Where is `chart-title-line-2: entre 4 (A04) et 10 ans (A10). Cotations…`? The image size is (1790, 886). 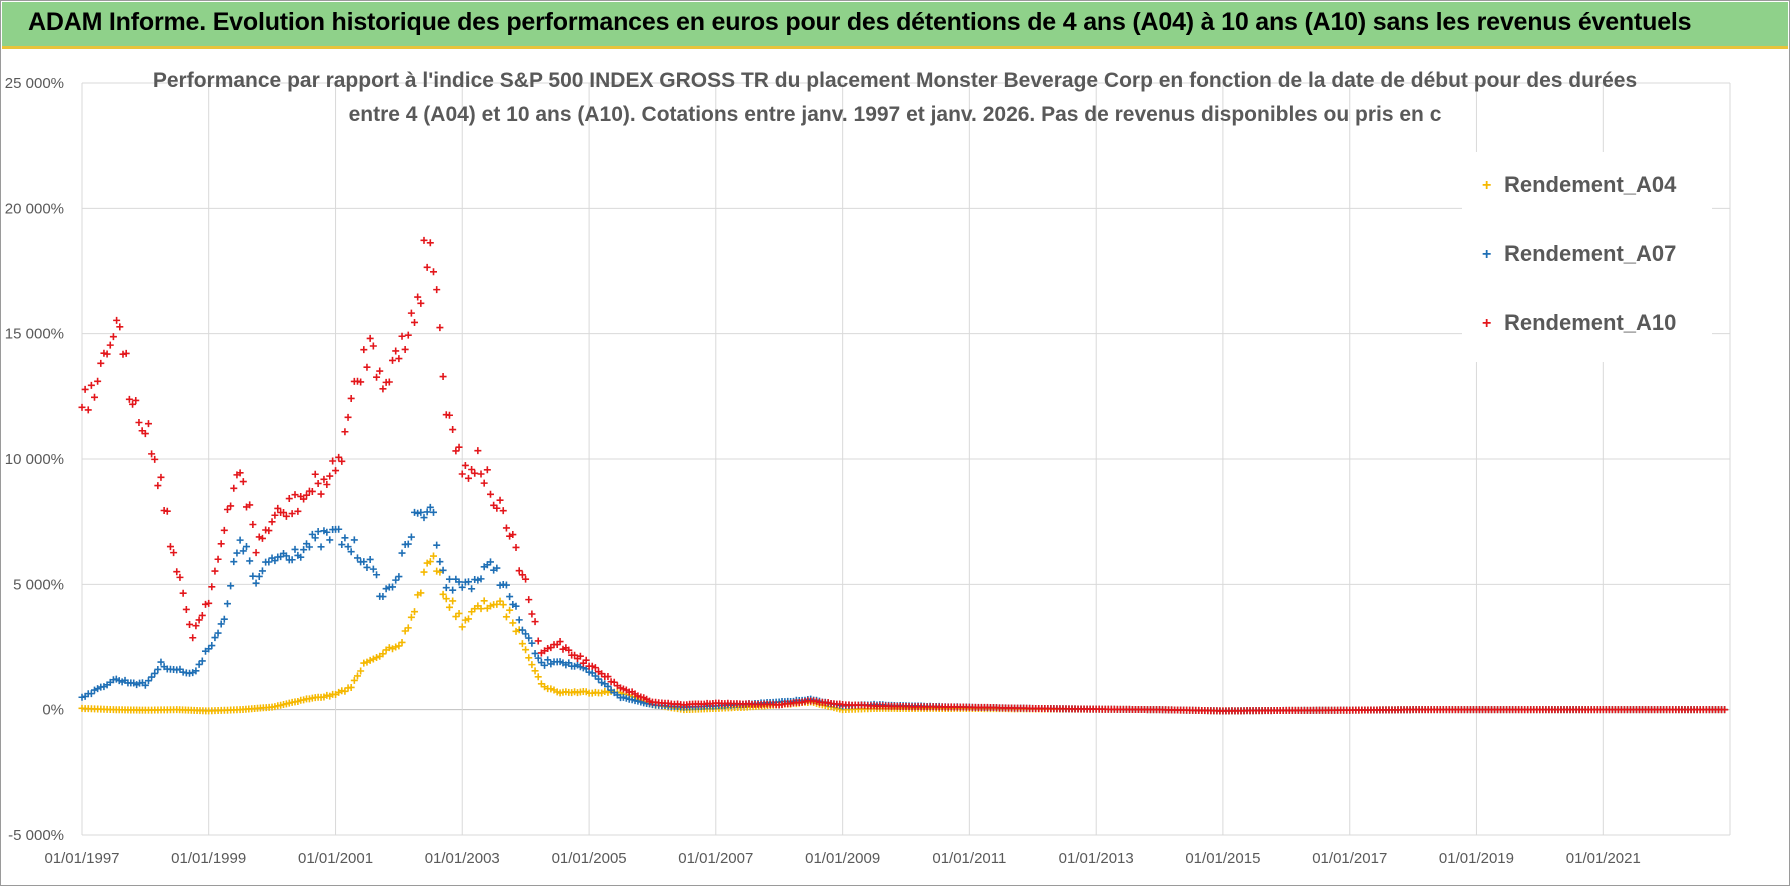 chart-title-line-2: entre 4 (A04) et 10 ans (A10). Cotations… is located at coordinates (895, 114).